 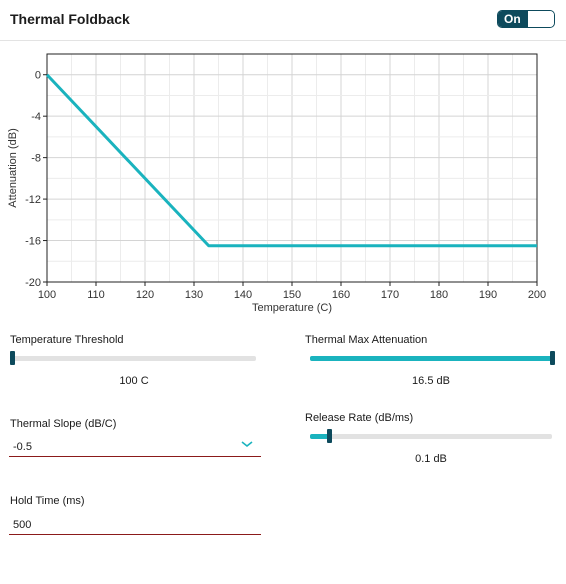 What do you see at coordinates (247, 444) in the screenshot?
I see `chevron-down-icon` at bounding box center [247, 444].